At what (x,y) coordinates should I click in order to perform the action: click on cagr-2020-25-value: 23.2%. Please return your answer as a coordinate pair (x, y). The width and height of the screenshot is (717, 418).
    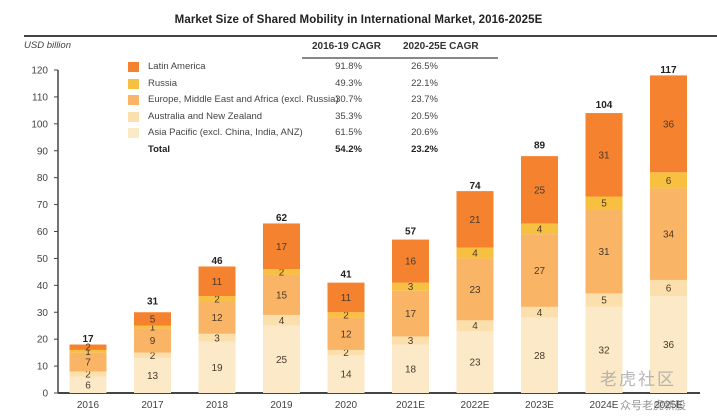
    Looking at the image, I should click on (424, 149).